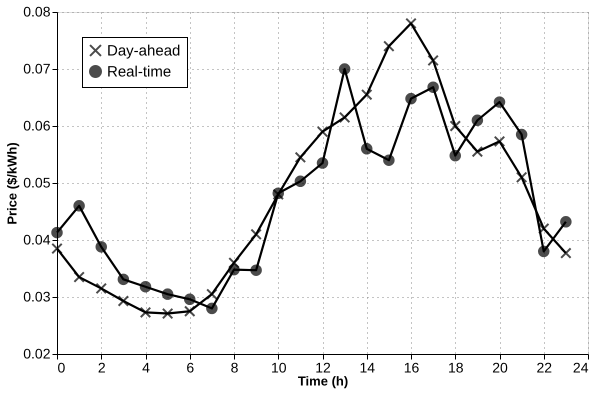 Image resolution: width=594 pixels, height=393 pixels. Describe the element at coordinates (234, 368) in the screenshot. I see `x-tick-label: 8` at that location.